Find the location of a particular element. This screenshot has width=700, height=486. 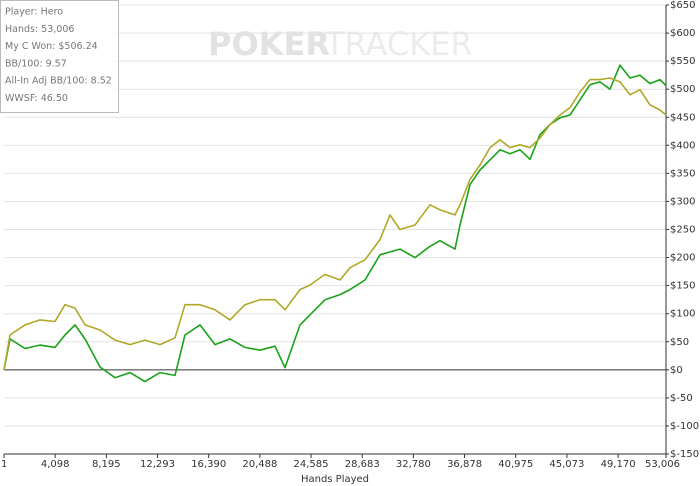

y-tick-label: $-50 is located at coordinates (681, 398).